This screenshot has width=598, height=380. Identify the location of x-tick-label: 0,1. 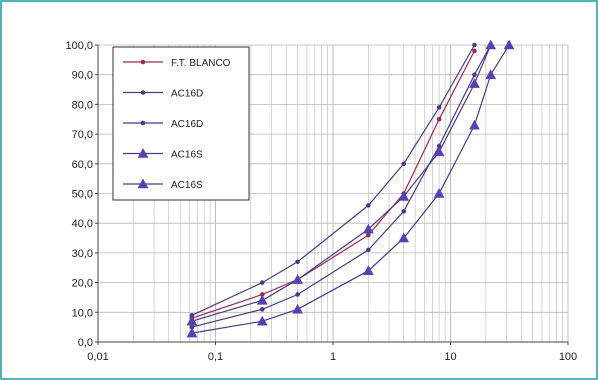
(215, 357).